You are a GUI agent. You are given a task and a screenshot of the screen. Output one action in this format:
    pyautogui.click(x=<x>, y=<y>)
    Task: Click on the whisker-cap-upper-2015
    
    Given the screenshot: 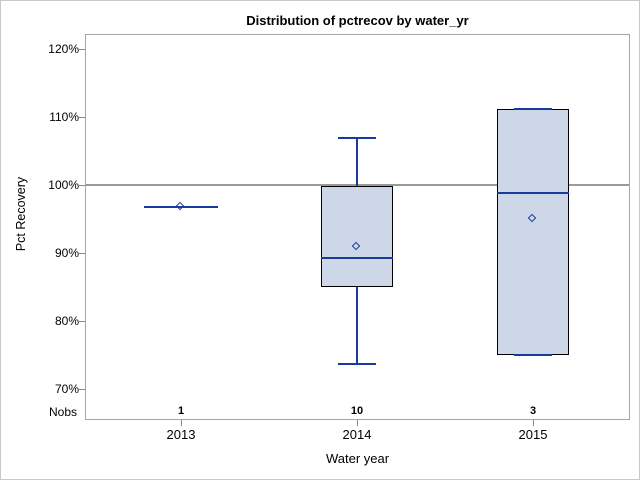 What is the action you would take?
    pyautogui.click(x=533, y=108)
    